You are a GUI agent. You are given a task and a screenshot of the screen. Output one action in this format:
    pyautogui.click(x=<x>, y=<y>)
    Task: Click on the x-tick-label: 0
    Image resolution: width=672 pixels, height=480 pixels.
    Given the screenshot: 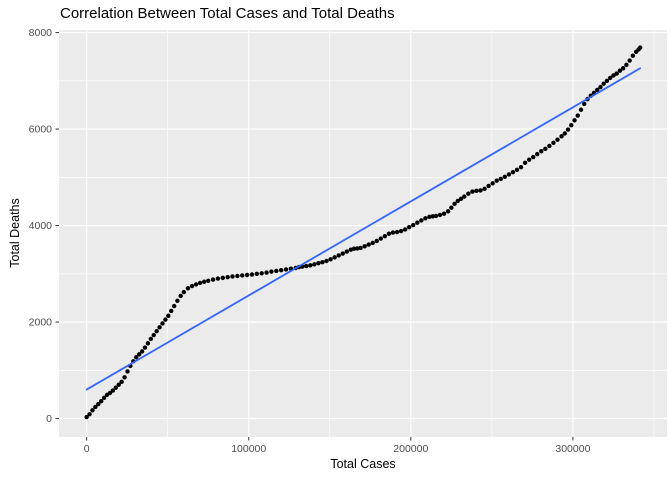 What is the action you would take?
    pyautogui.click(x=87, y=449)
    